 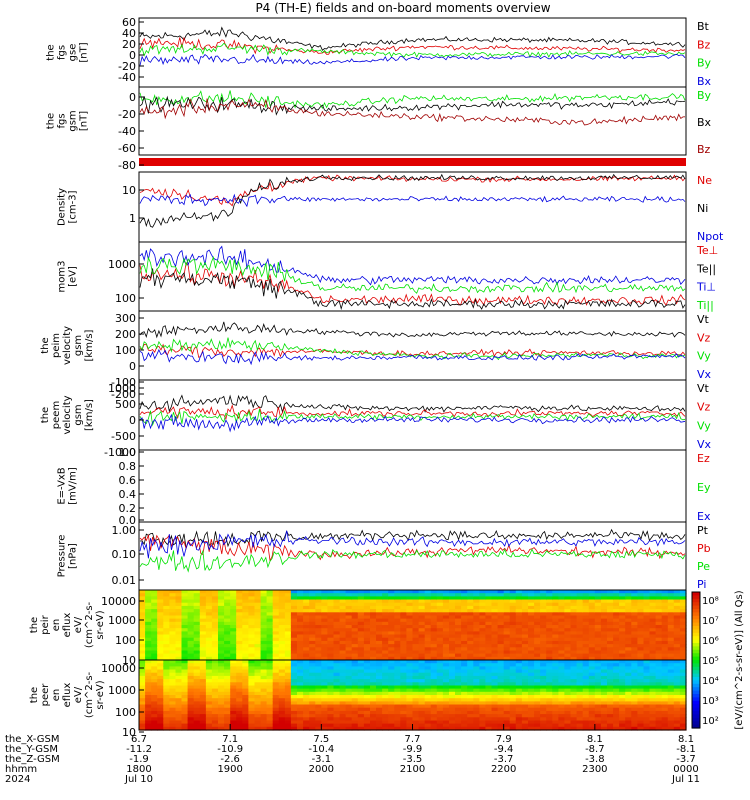 I want to click on y-tick-label: 0, so click(x=132, y=420).